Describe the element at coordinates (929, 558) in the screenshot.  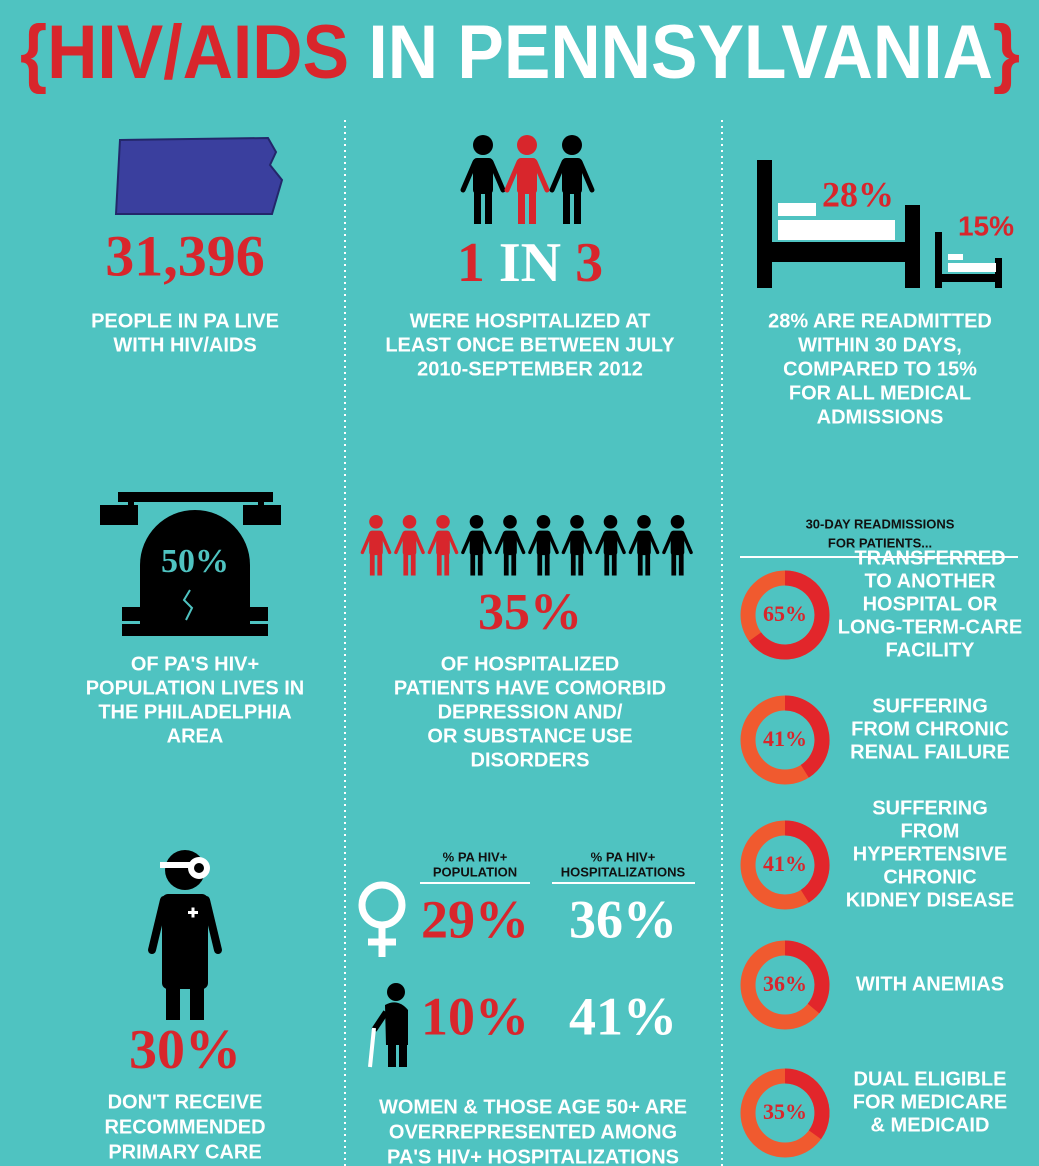
I see `caption-line: TRANSFERRED` at that location.